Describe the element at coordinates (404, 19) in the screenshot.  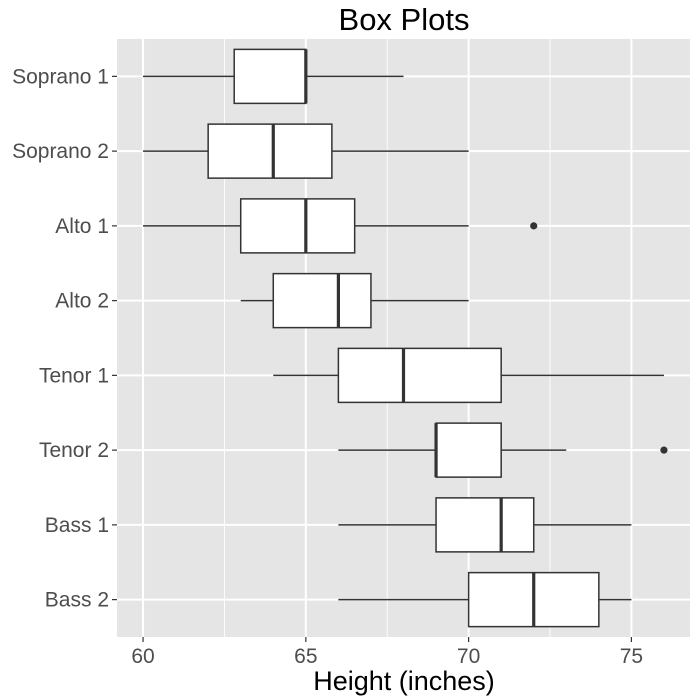
I see `chart-title: Box Plots` at that location.